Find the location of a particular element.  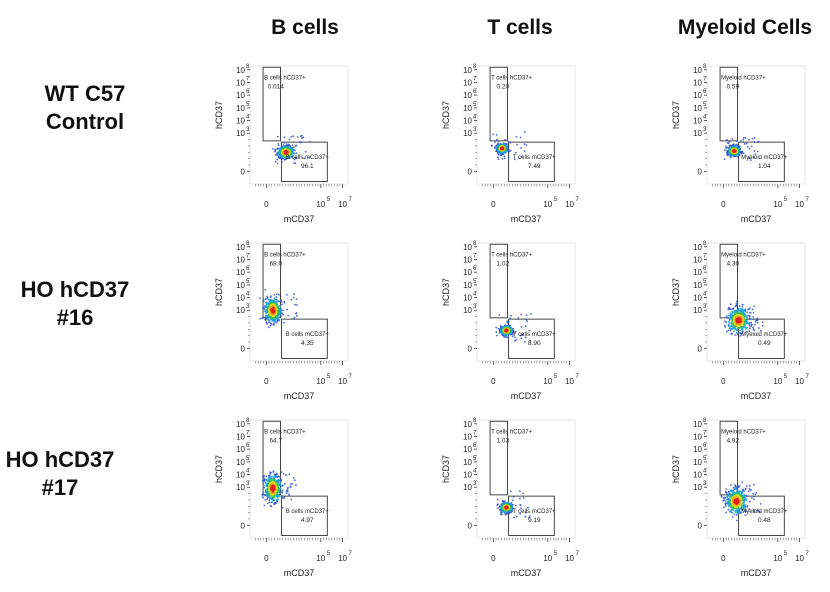

gate-label-mcd37: T cells mCD37+ is located at coordinates (534, 335).